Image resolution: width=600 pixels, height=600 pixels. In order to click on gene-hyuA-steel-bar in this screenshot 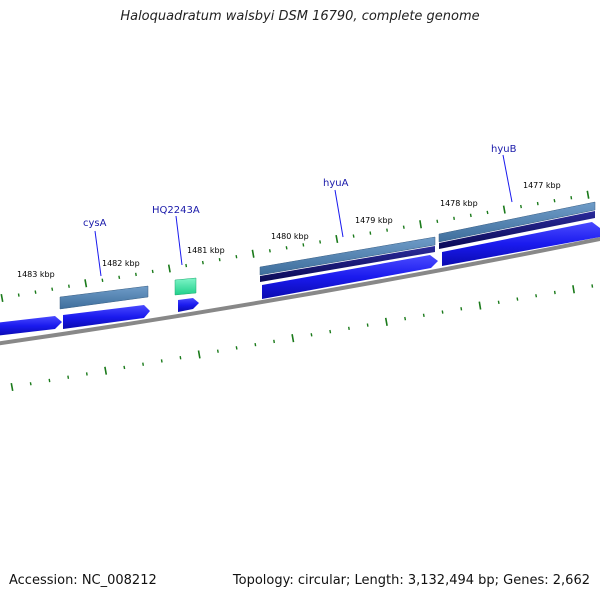, I will do `click(347, 256)`.